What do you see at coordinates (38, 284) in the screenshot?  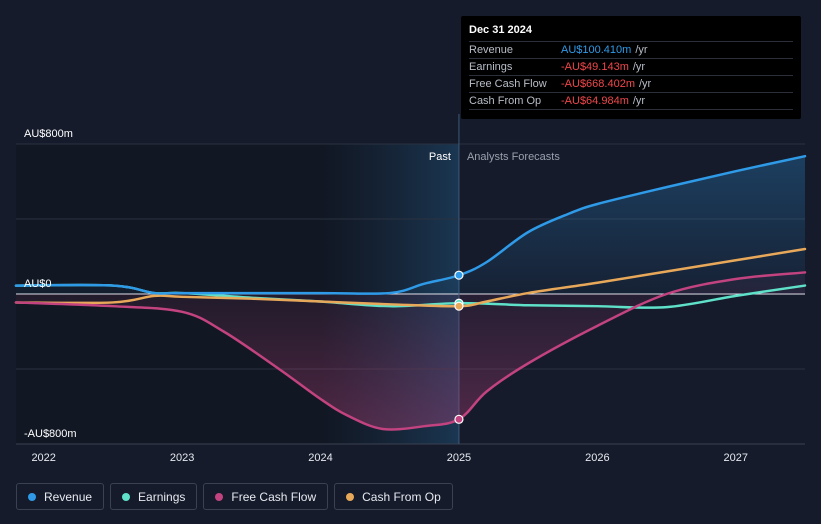 I see `y-tick-label: AU$0` at bounding box center [38, 284].